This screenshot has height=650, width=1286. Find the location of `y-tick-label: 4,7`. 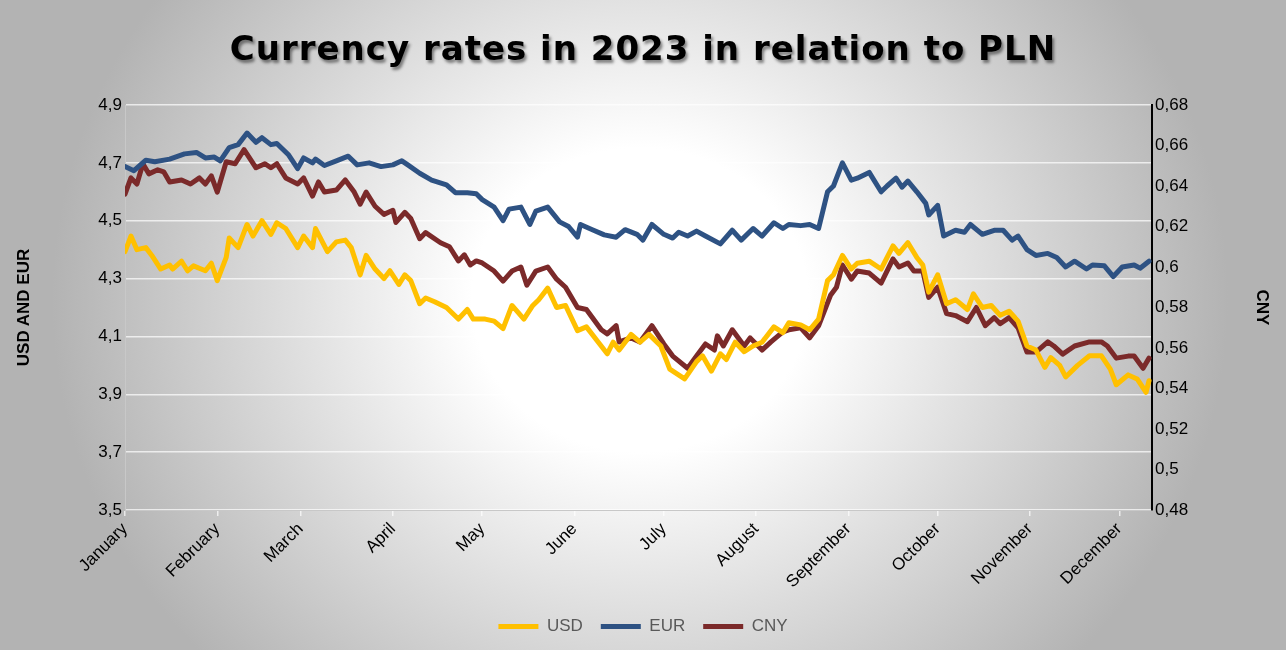

y-tick-label: 4,7 is located at coordinates (110, 162).